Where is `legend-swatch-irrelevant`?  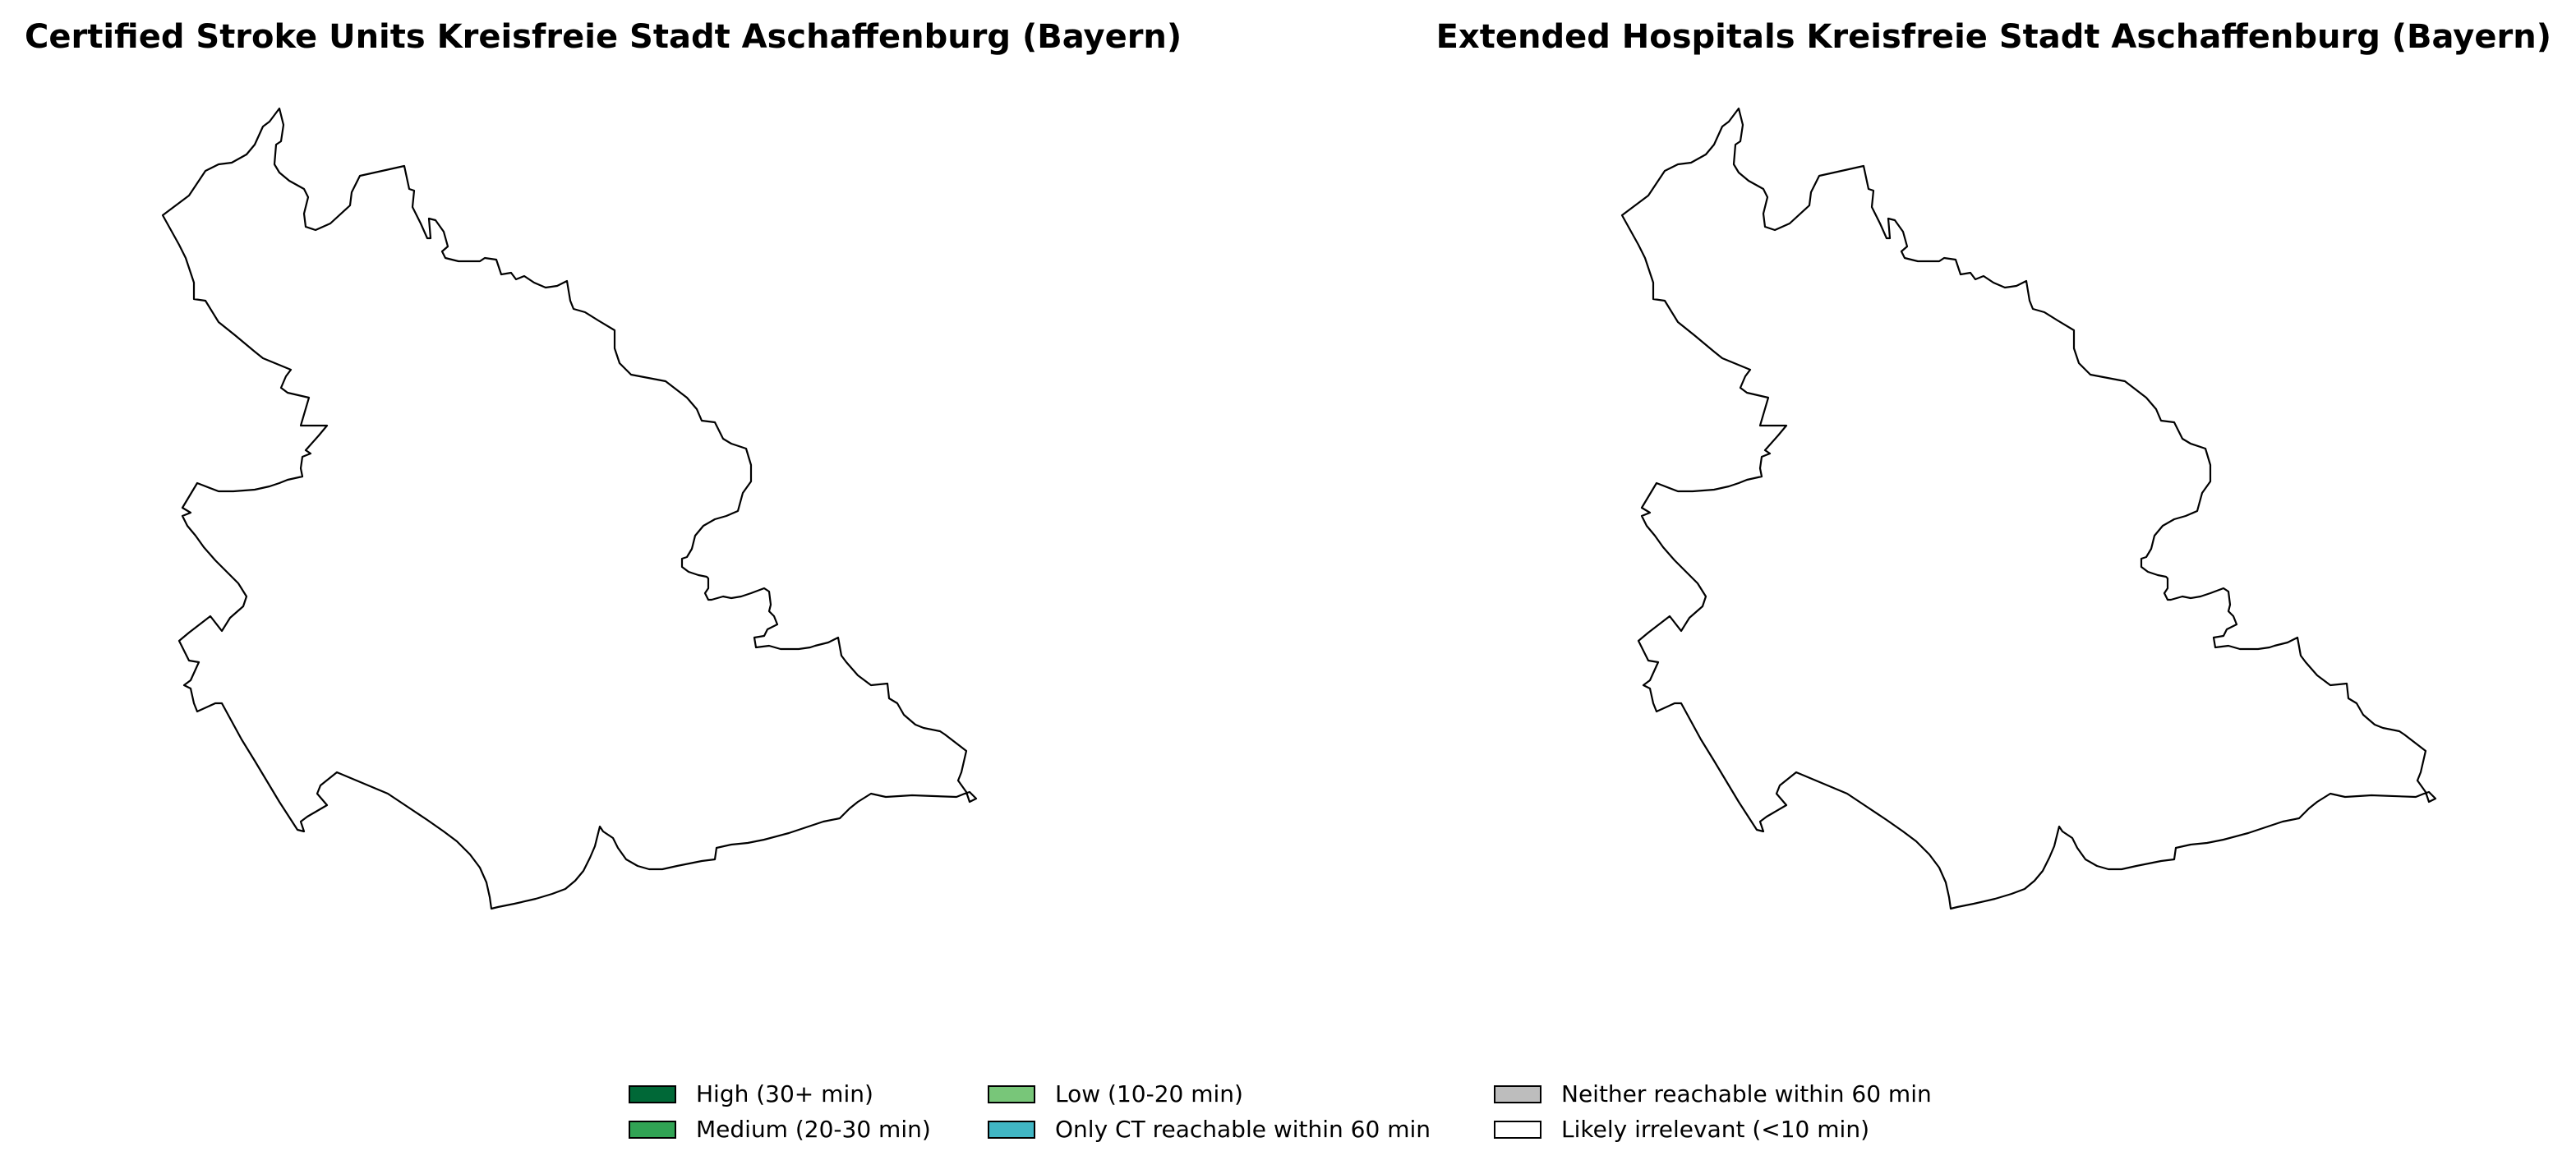
legend-swatch-irrelevant is located at coordinates (1517, 1130).